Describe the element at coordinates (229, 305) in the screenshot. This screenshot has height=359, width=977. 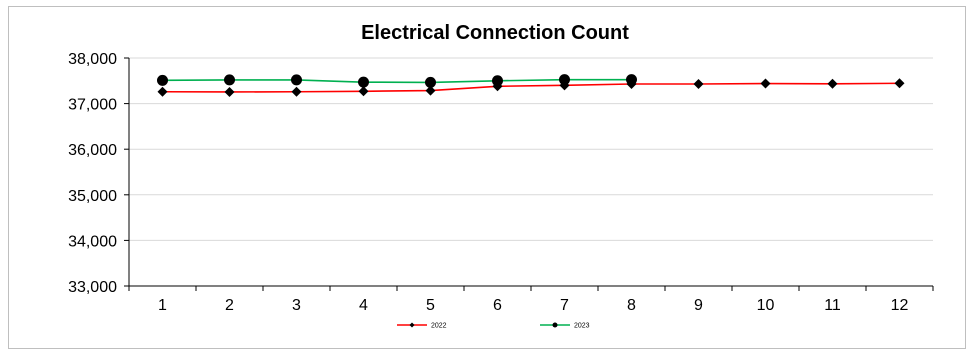
I see `x-tick-label: 2` at that location.